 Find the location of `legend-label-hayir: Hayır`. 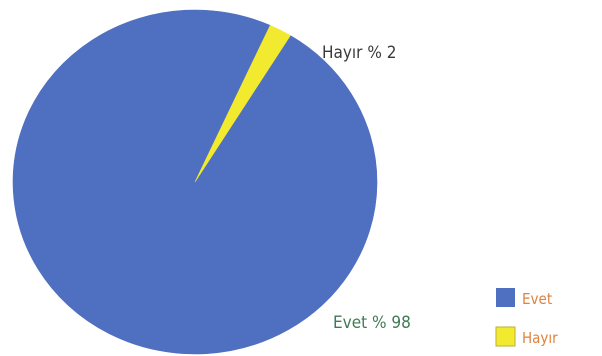

legend-label-hayir: Hayır is located at coordinates (540, 338).